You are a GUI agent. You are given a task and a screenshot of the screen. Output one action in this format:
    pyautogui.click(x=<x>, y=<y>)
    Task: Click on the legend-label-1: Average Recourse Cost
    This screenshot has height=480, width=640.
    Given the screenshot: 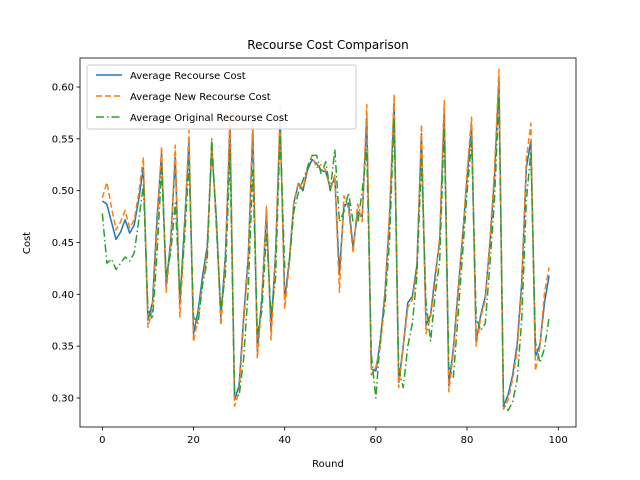 What is the action you would take?
    pyautogui.click(x=188, y=76)
    